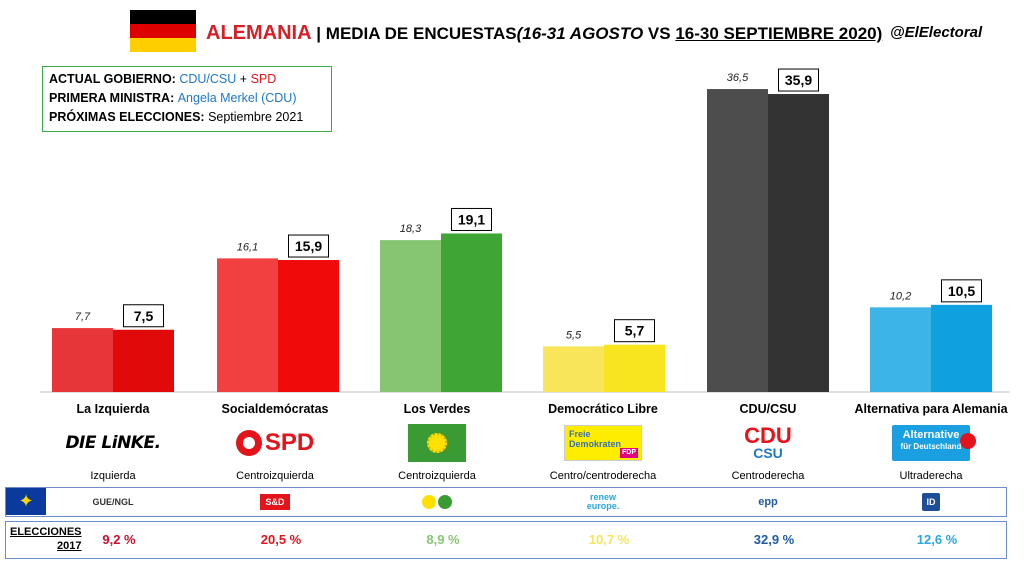  I want to click on next-elections-value: Septiembre 2021, so click(256, 117).